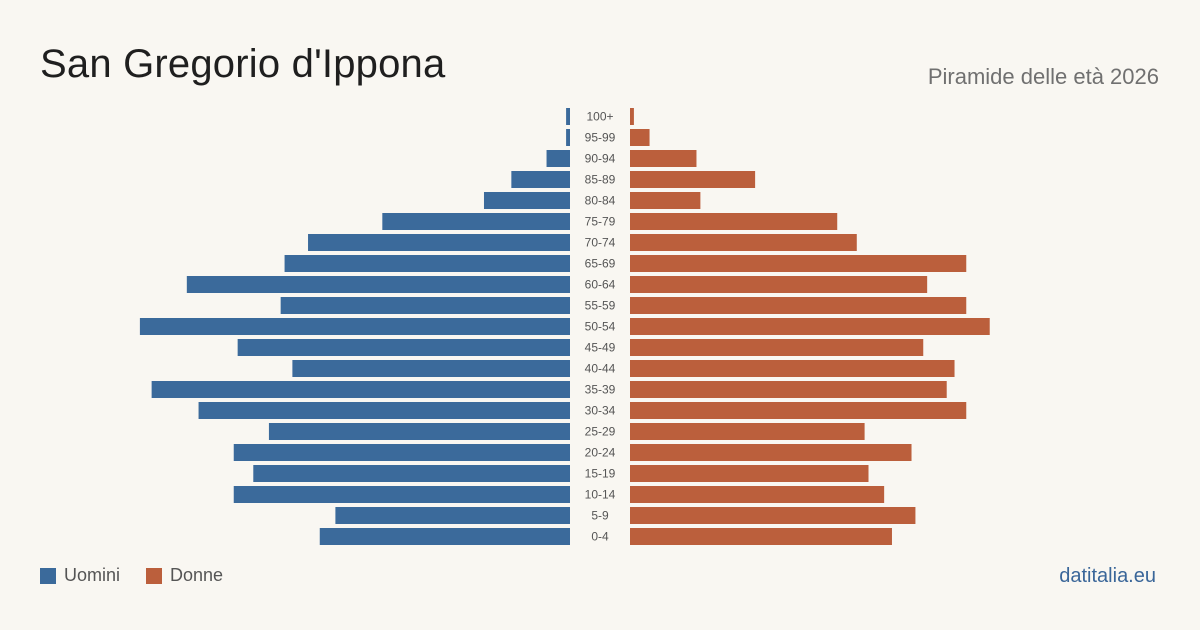  I want to click on age-label-50-54: 50-54, so click(600, 327).